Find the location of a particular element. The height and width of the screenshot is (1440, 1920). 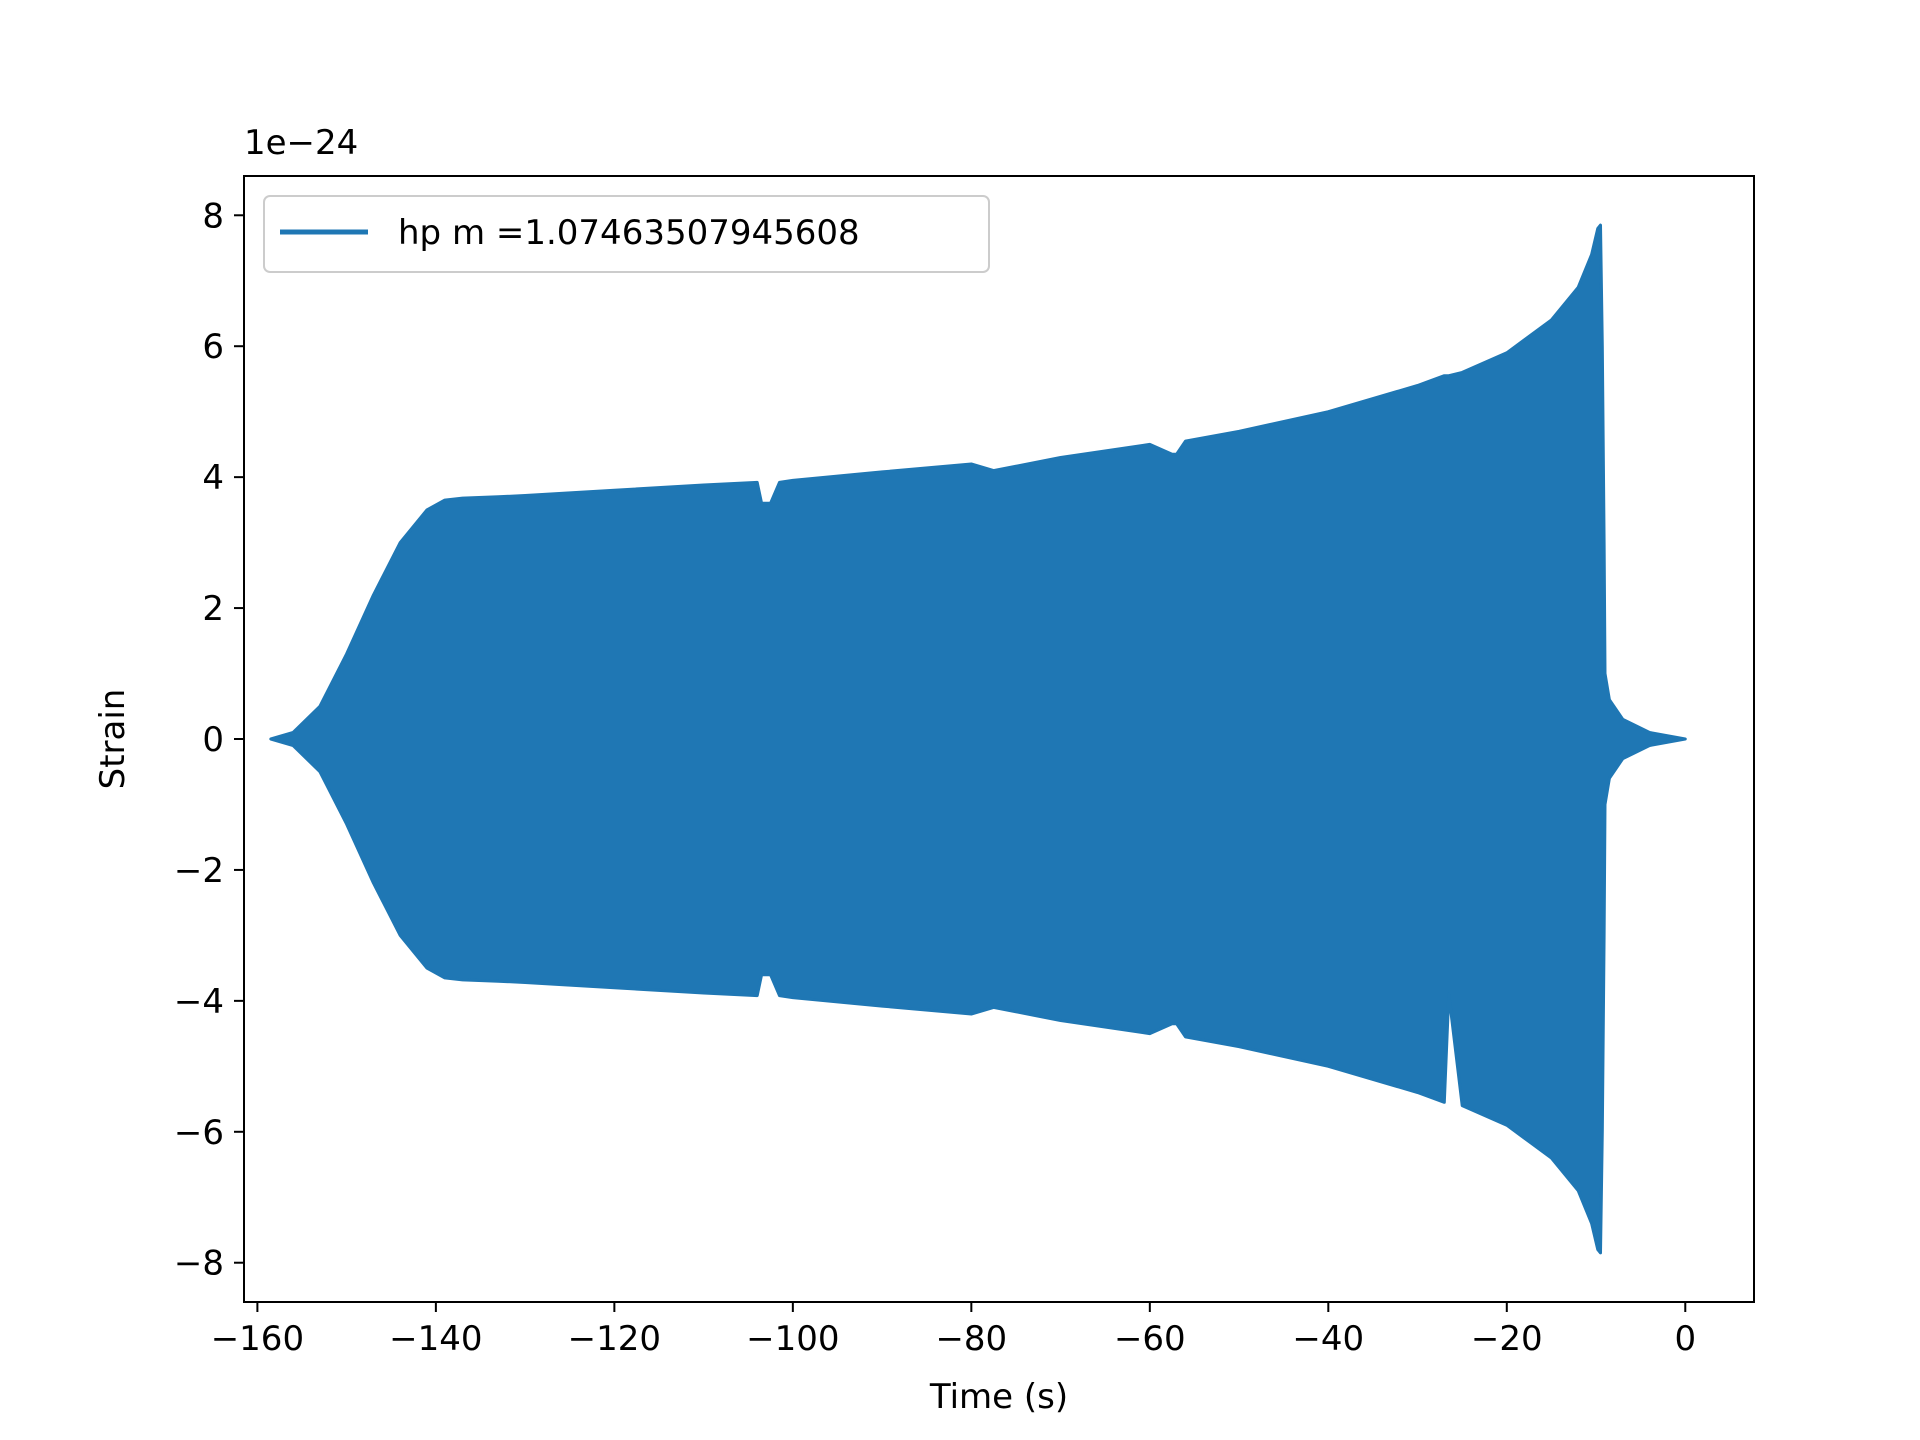

x-tick-label: −140 is located at coordinates (435, 1339).